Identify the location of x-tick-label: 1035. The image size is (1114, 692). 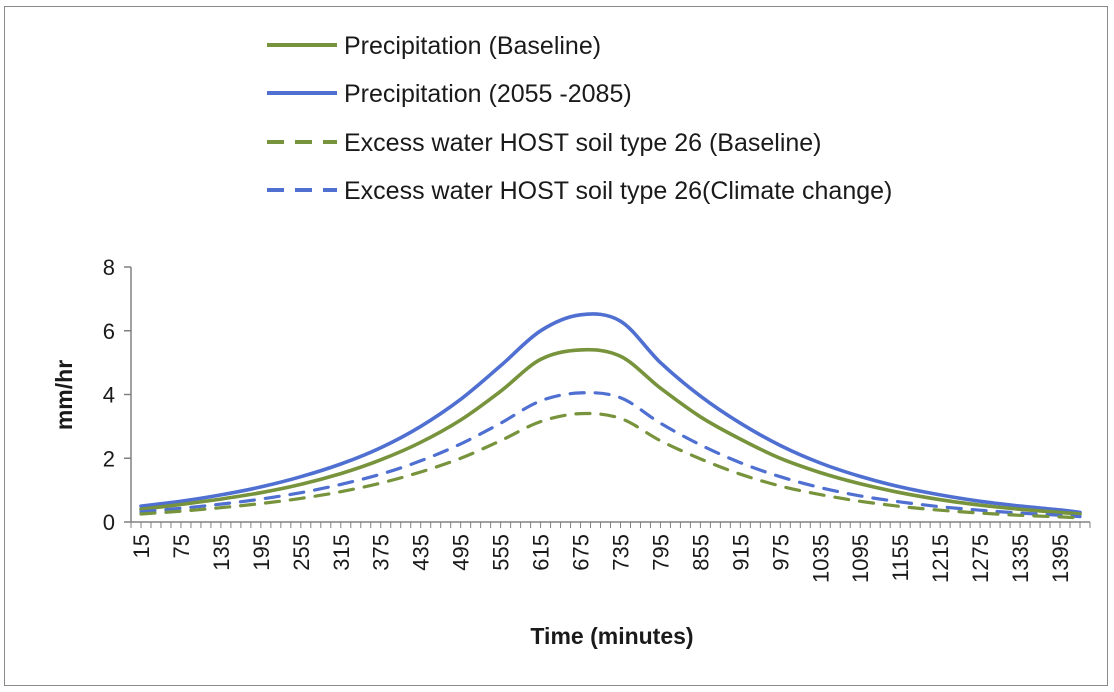
(820, 558).